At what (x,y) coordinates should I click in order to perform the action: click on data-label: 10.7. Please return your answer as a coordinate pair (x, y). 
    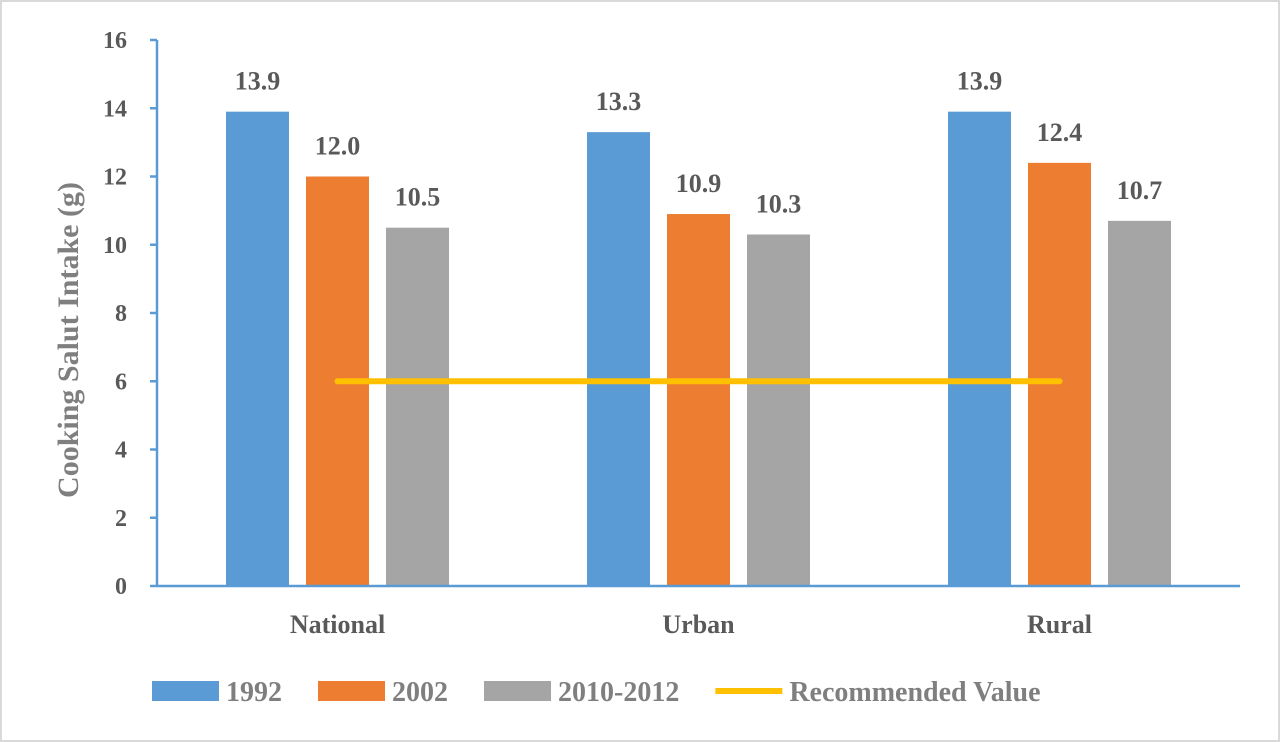
    Looking at the image, I should click on (1140, 190).